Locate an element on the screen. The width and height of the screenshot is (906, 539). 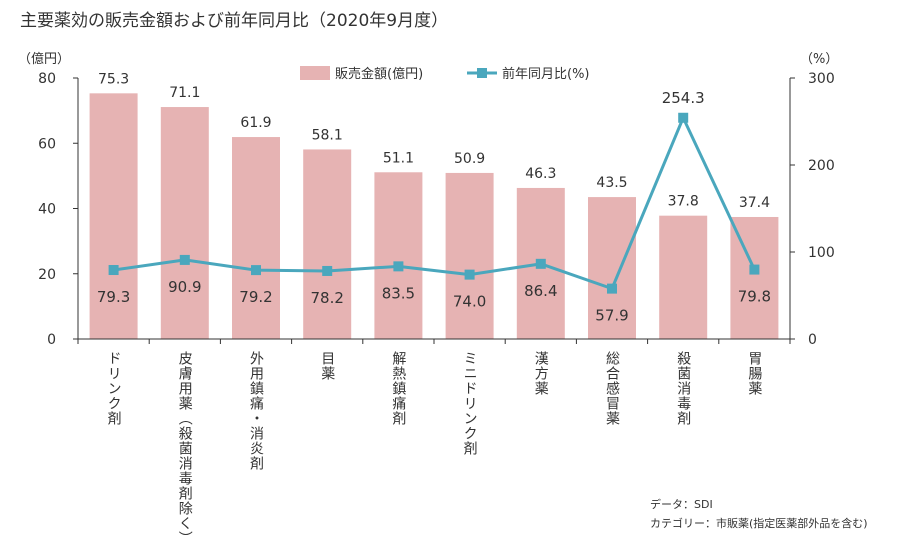
yoy-value-label-7: 57.9 is located at coordinates (611, 316).